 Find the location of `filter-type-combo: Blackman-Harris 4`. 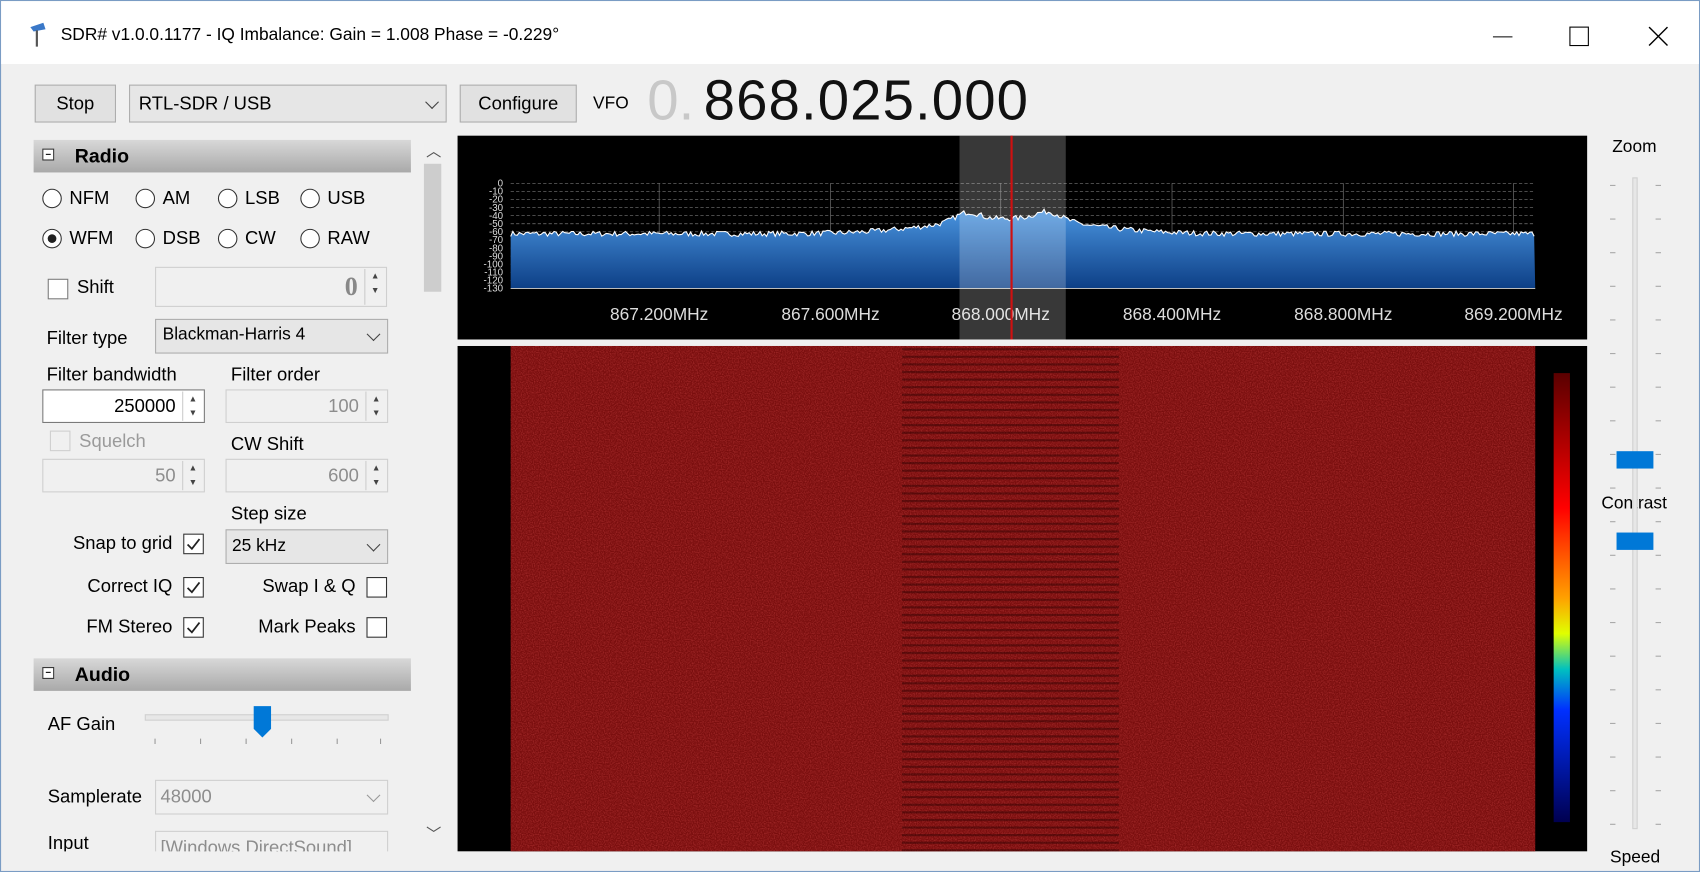

filter-type-combo: Blackman-Harris 4 is located at coordinates (272, 336).